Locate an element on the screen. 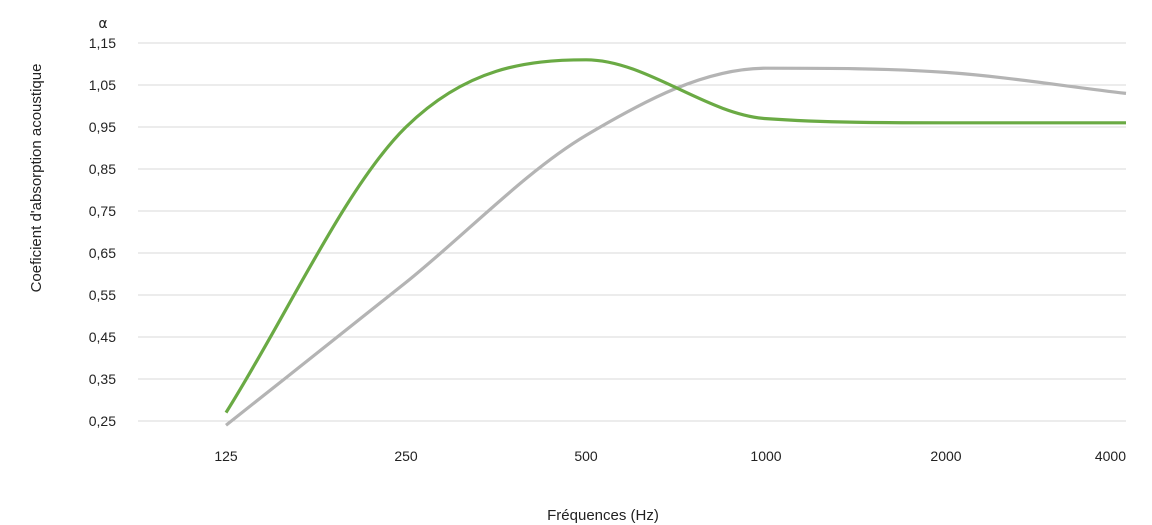 Image resolution: width=1152 pixels, height=525 pixels. y-tick-label: 1,15 is located at coordinates (102, 43).